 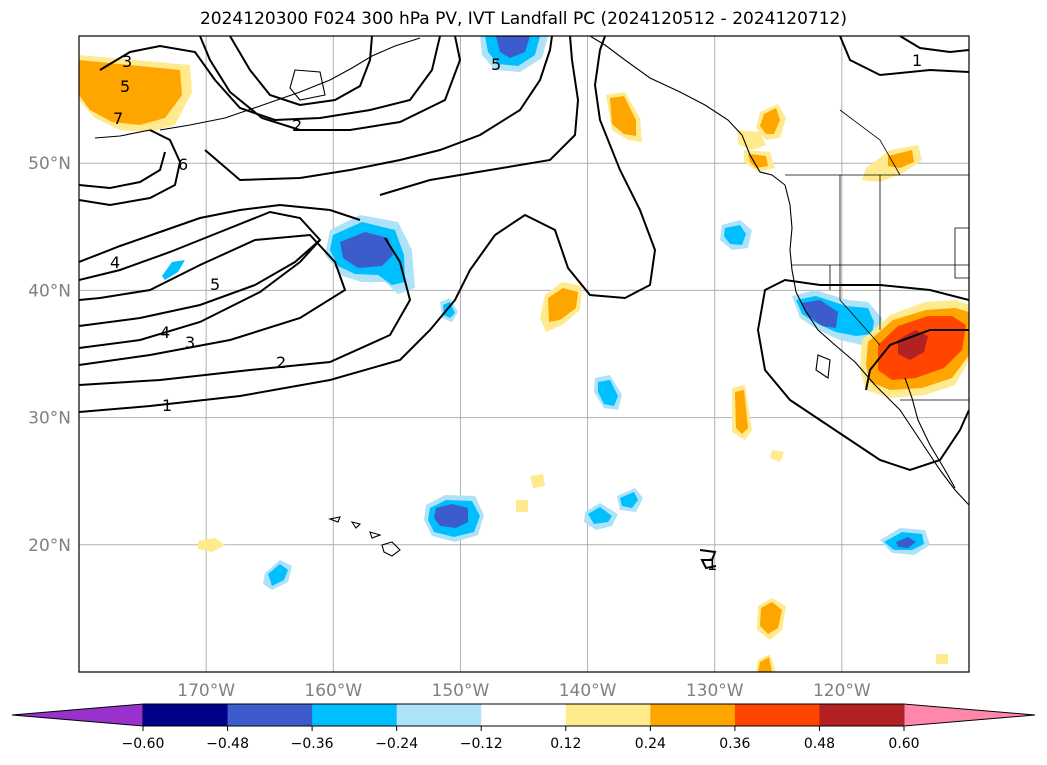 What do you see at coordinates (49, 164) in the screenshot?
I see `lat-tick-label: 50°N` at bounding box center [49, 164].